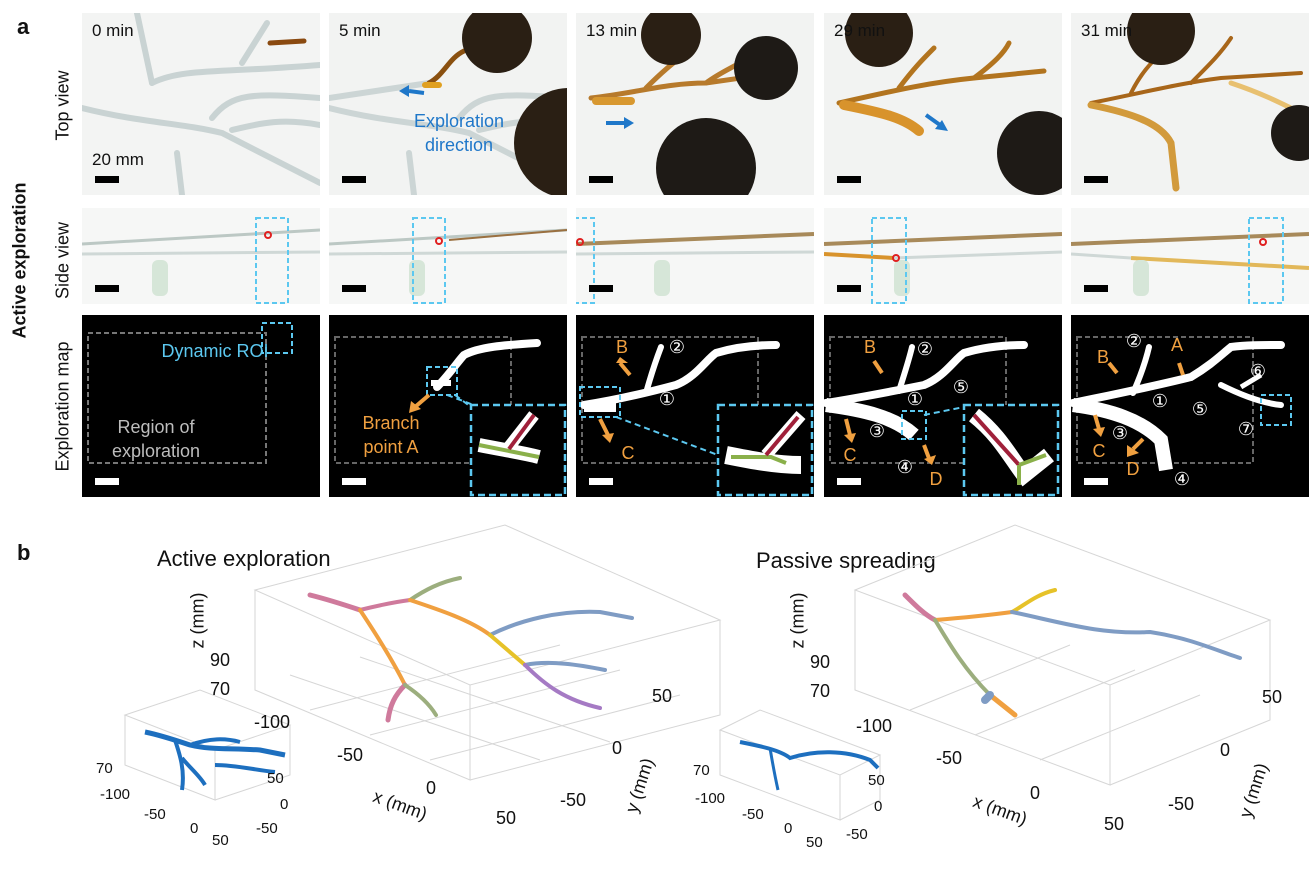 This screenshot has width=1314, height=873. What do you see at coordinates (1114, 824) in the screenshot?
I see `right-x-tick-50: 50` at bounding box center [1114, 824].